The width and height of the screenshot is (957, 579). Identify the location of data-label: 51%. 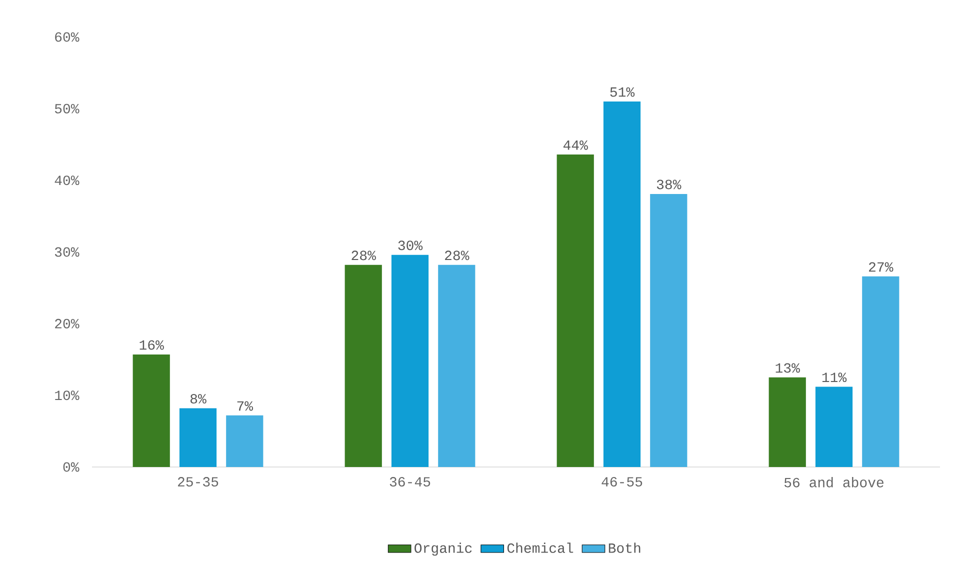
(622, 92).